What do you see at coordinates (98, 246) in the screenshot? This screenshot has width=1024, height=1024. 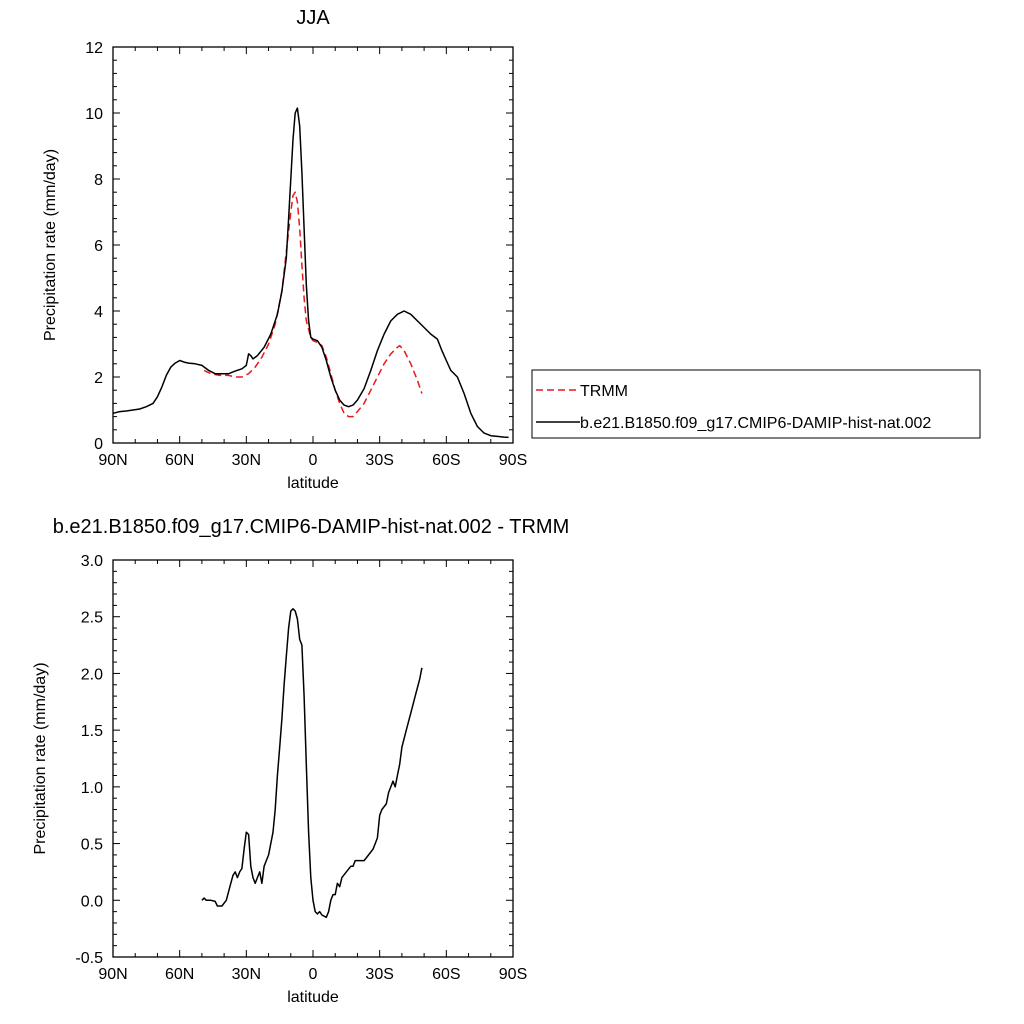 I see `y-tick-label: 6` at bounding box center [98, 246].